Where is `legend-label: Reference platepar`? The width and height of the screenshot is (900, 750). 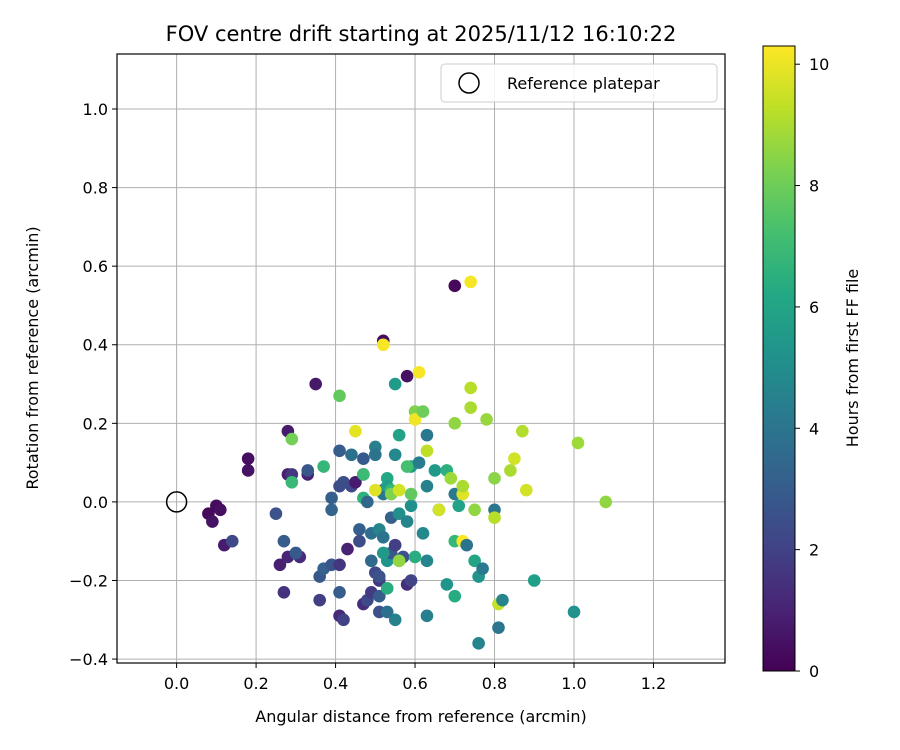 legend-label: Reference platepar is located at coordinates (583, 83).